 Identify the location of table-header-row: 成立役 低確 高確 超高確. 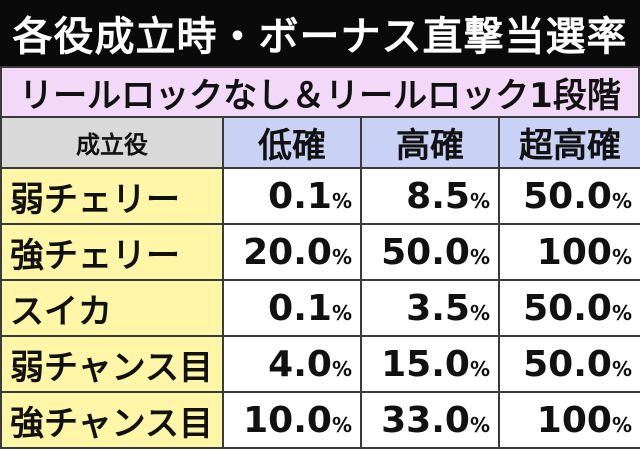
(320, 142).